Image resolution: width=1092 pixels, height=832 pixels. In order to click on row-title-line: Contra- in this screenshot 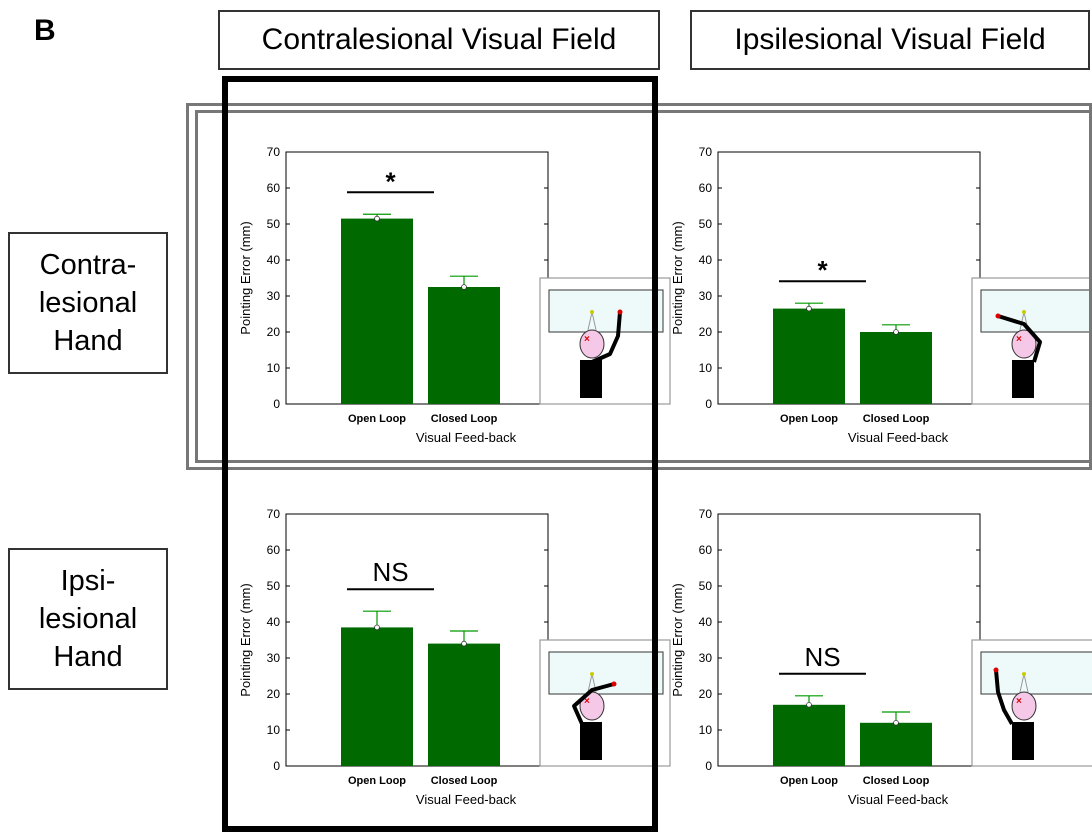, I will do `click(88, 265)`.